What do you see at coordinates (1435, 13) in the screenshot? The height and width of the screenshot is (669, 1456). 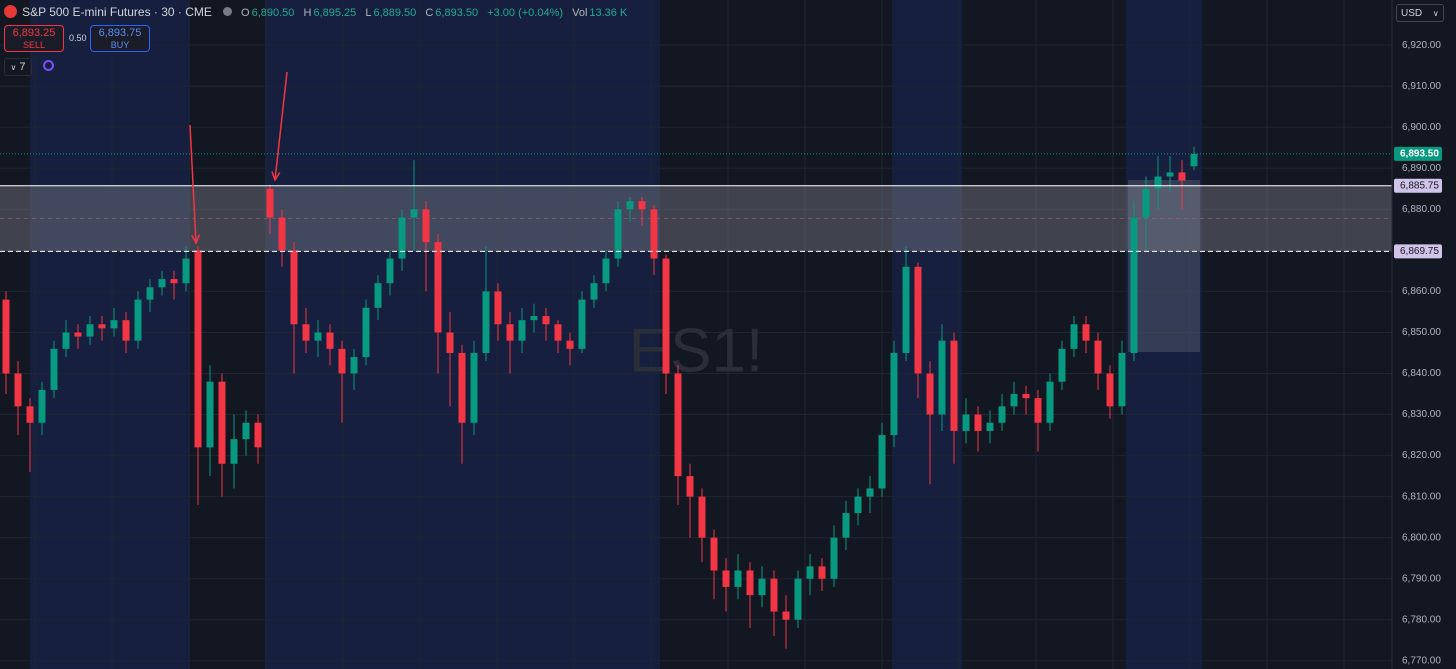 I see `chevron: ∨` at bounding box center [1435, 13].